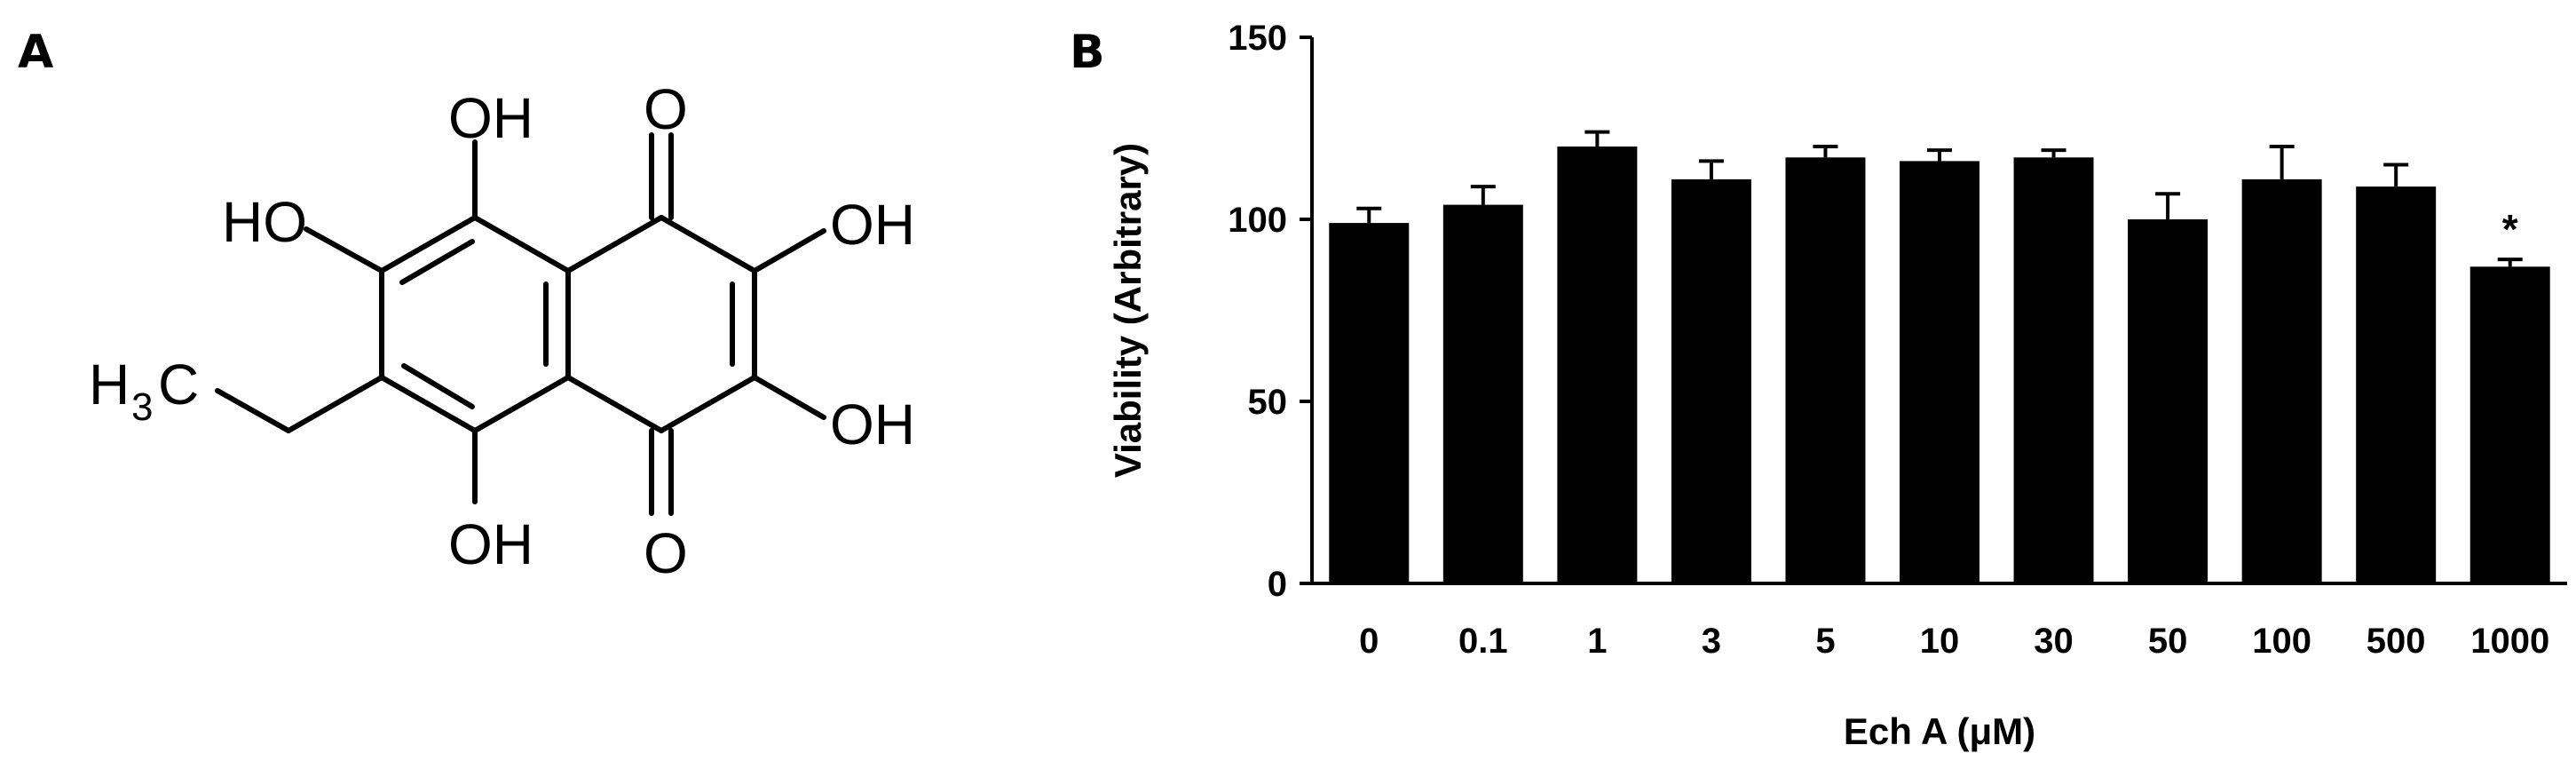 Image resolution: width=2576 pixels, height=777 pixels. What do you see at coordinates (264, 222) in the screenshot?
I see `atom-label-ho: HO` at bounding box center [264, 222].